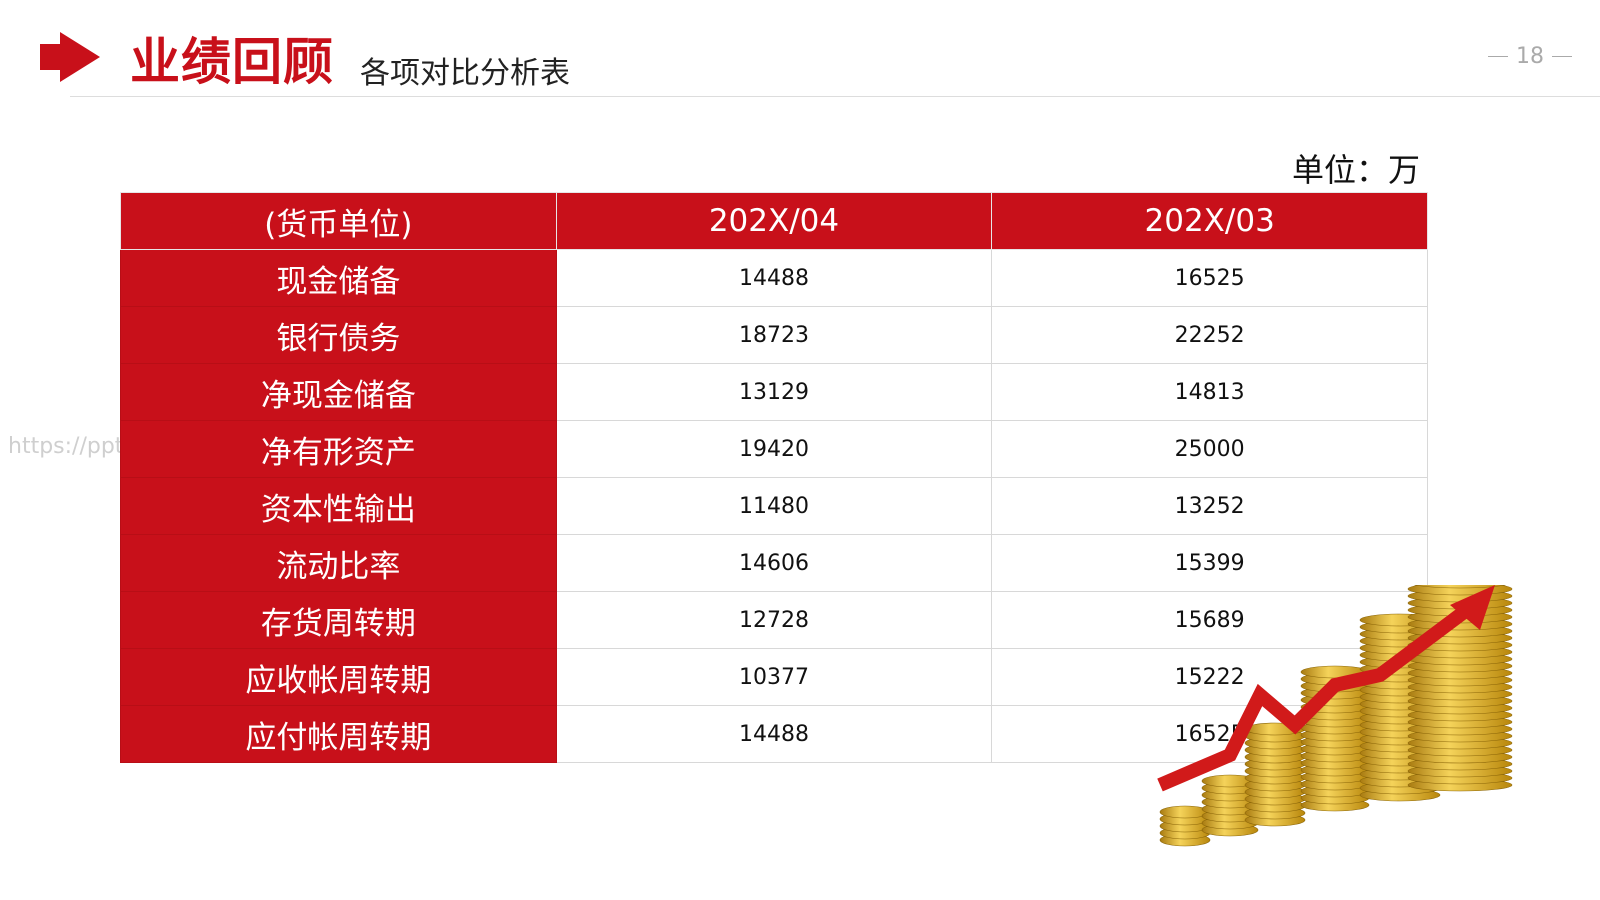  Describe the element at coordinates (1209, 392) in the screenshot. I see `cell-value: 14813` at that location.